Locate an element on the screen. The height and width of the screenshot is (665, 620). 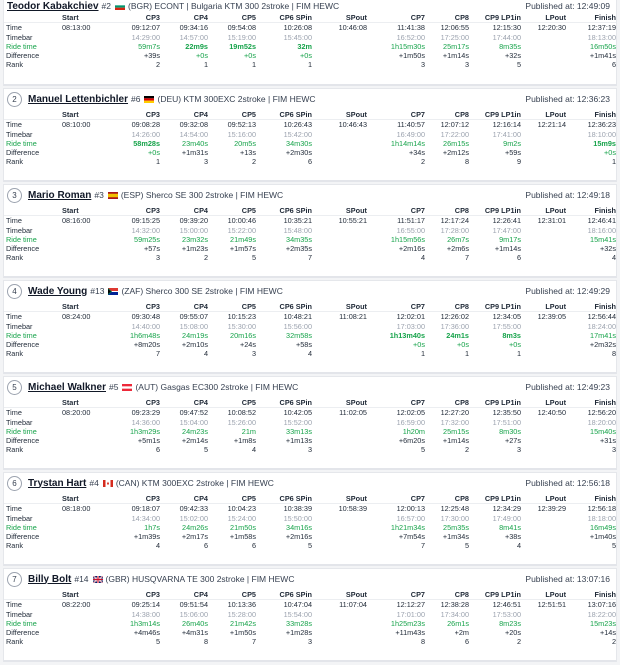
cell: 24m26s is located at coordinates (195, 527).